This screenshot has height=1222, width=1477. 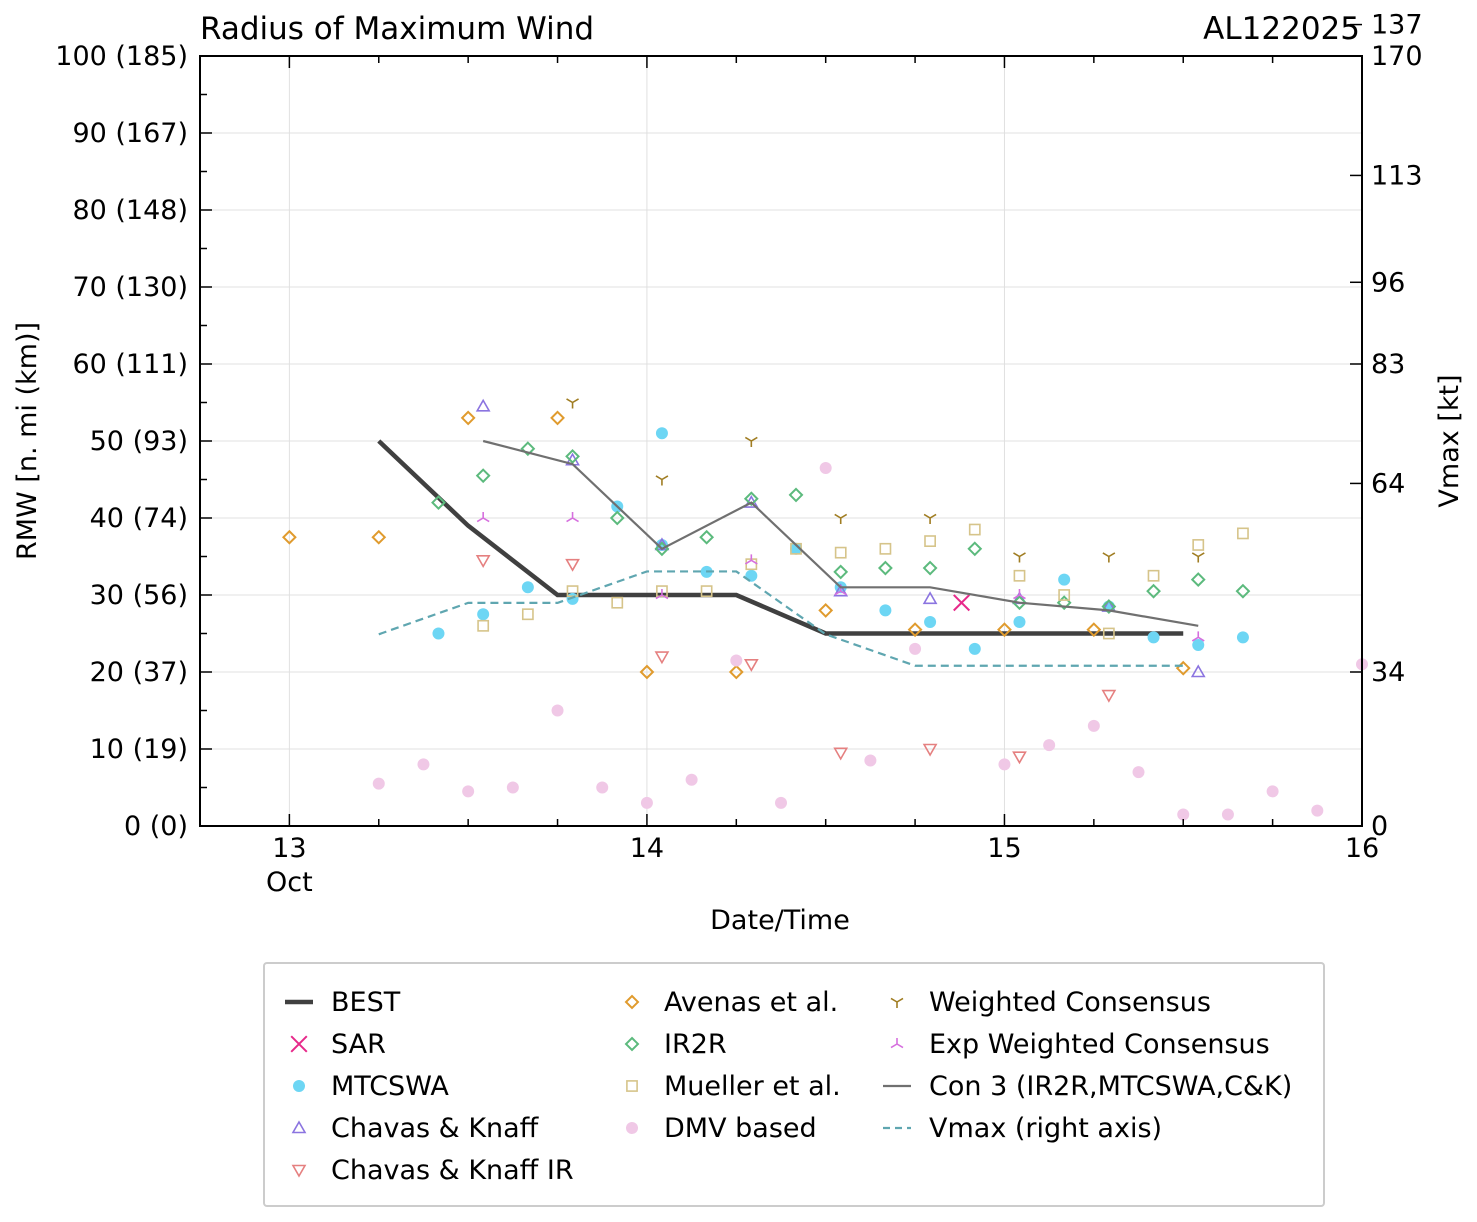 I want to click on legend-item-avenas-et-al: Avenas et al., so click(x=724, y=1002).